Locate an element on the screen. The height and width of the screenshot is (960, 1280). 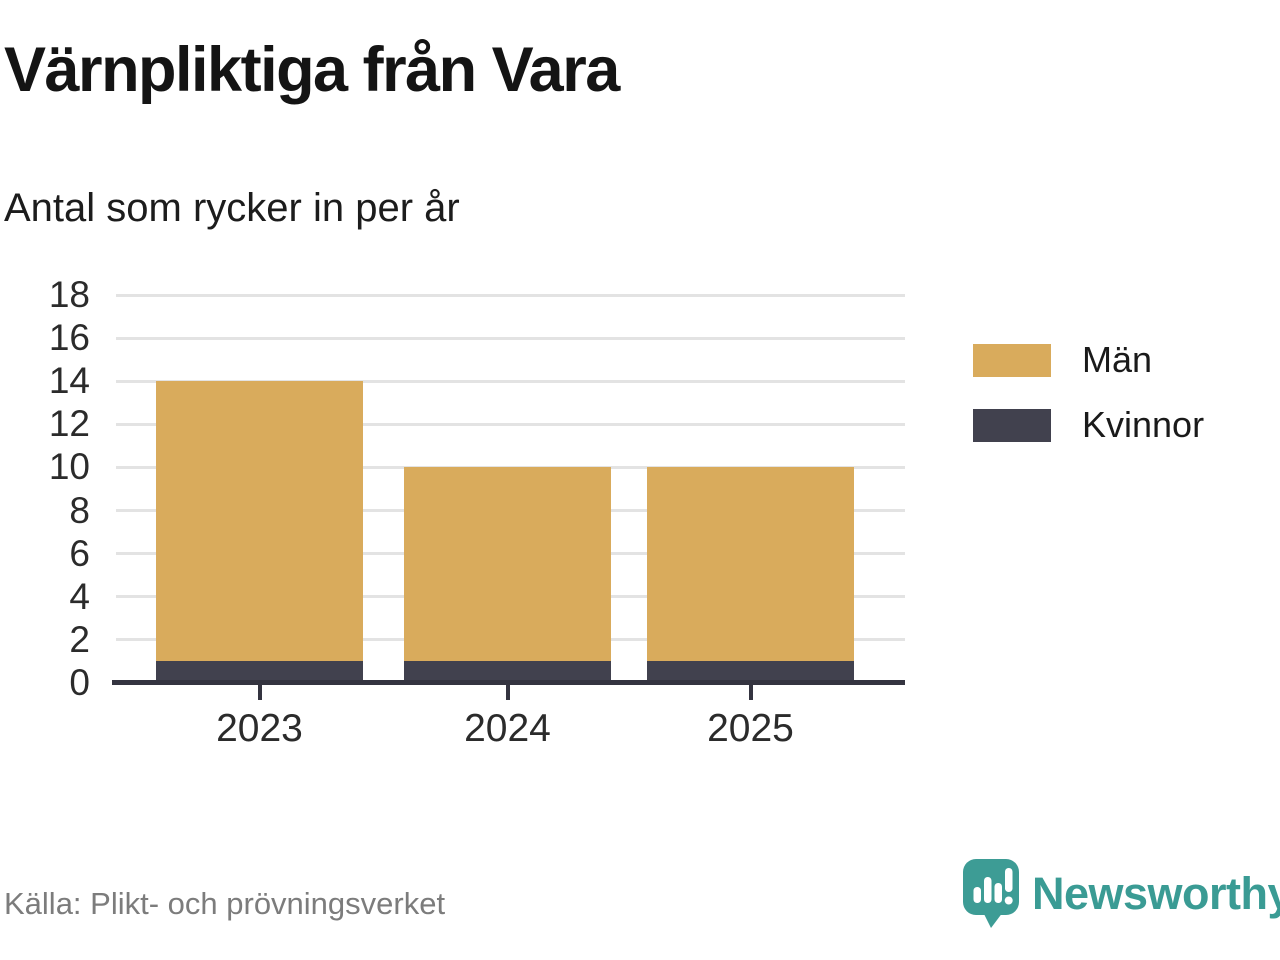
brand-wordmark: Newsworthy is located at coordinates (1156, 893).